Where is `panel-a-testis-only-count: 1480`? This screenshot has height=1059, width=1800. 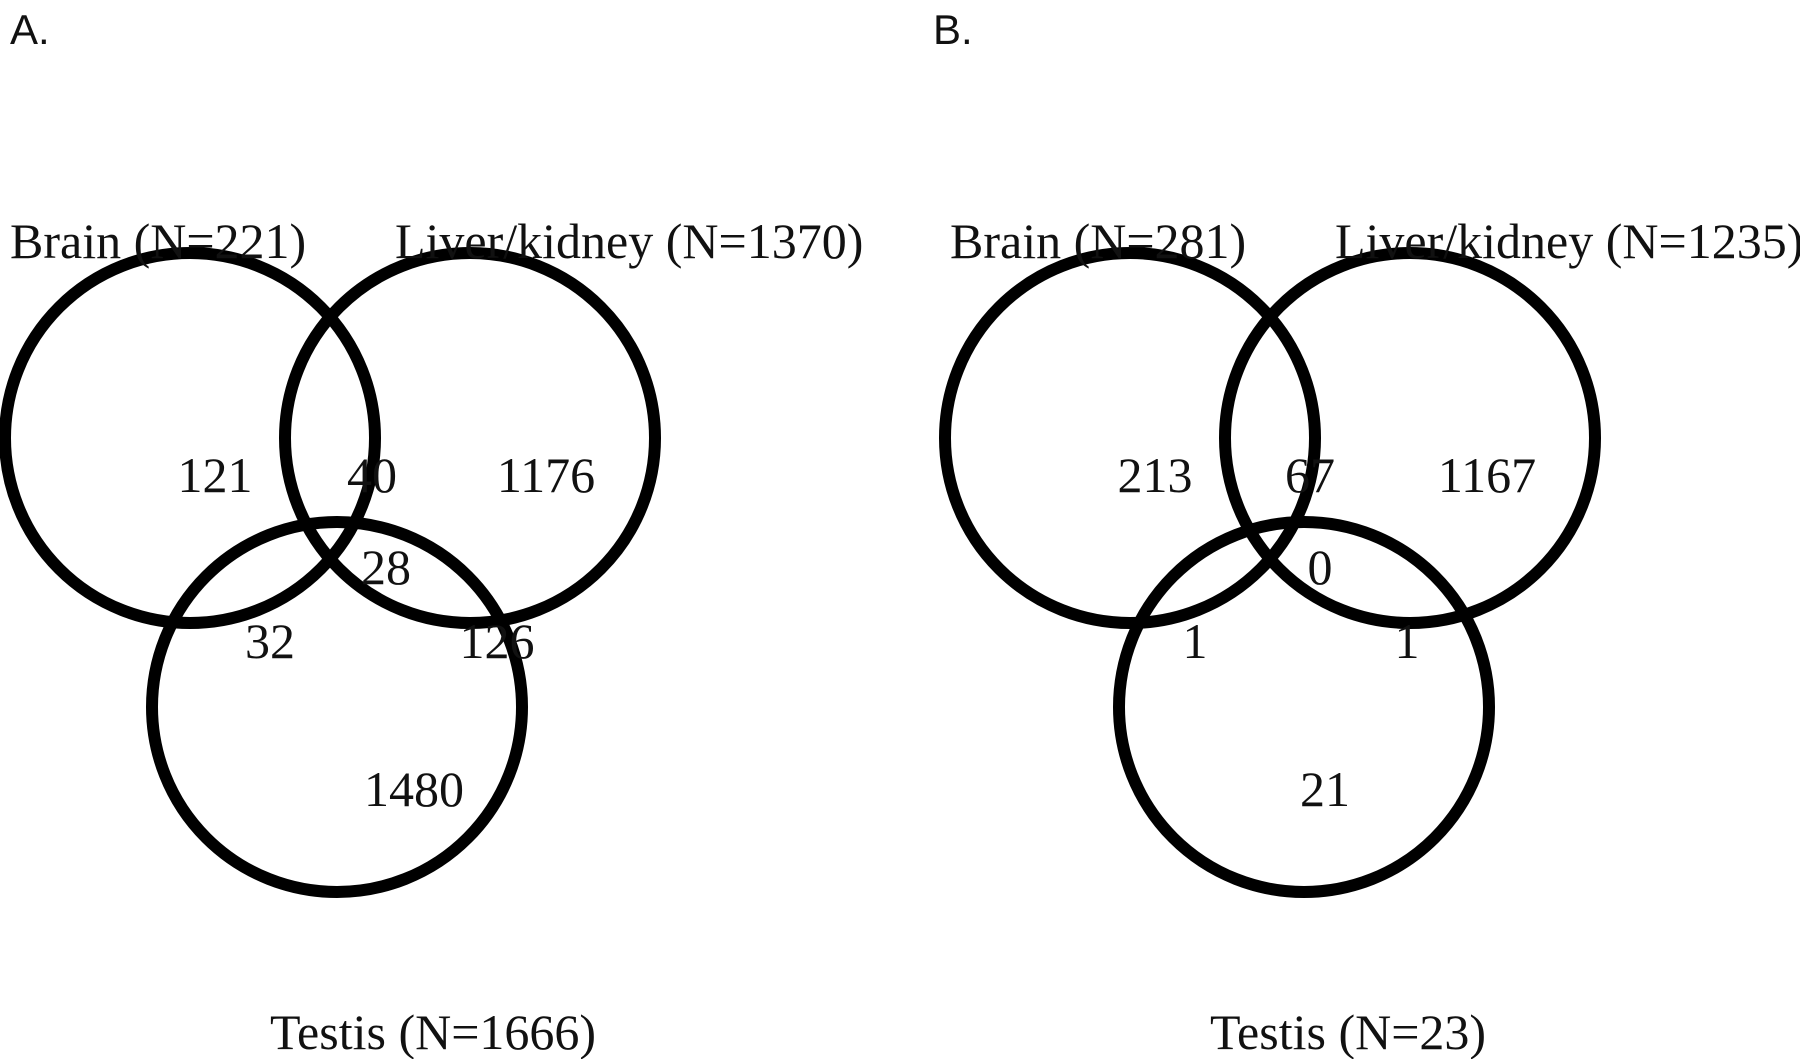
panel-a-testis-only-count: 1480 is located at coordinates (414, 789).